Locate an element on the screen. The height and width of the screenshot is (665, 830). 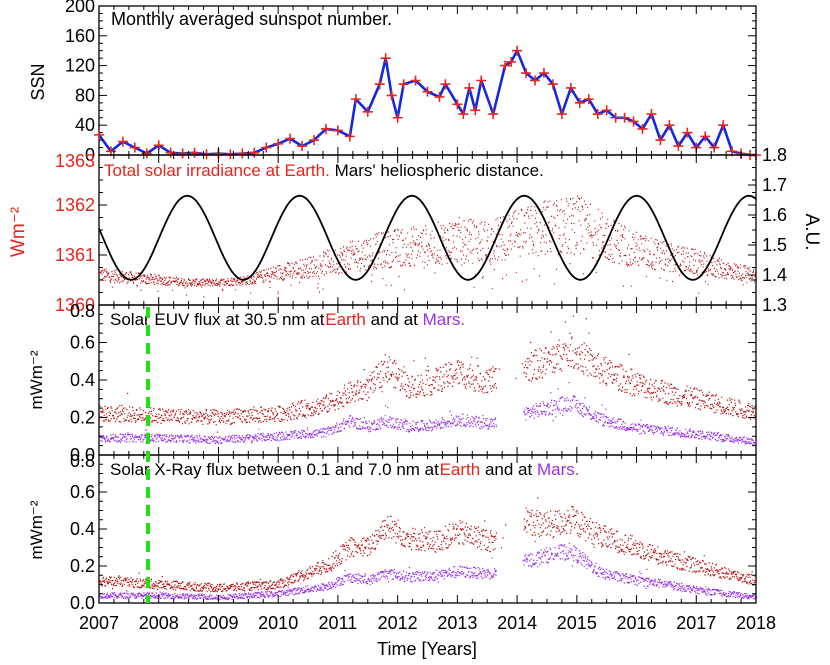
xray-title-mars: Mars. is located at coordinates (558, 469).